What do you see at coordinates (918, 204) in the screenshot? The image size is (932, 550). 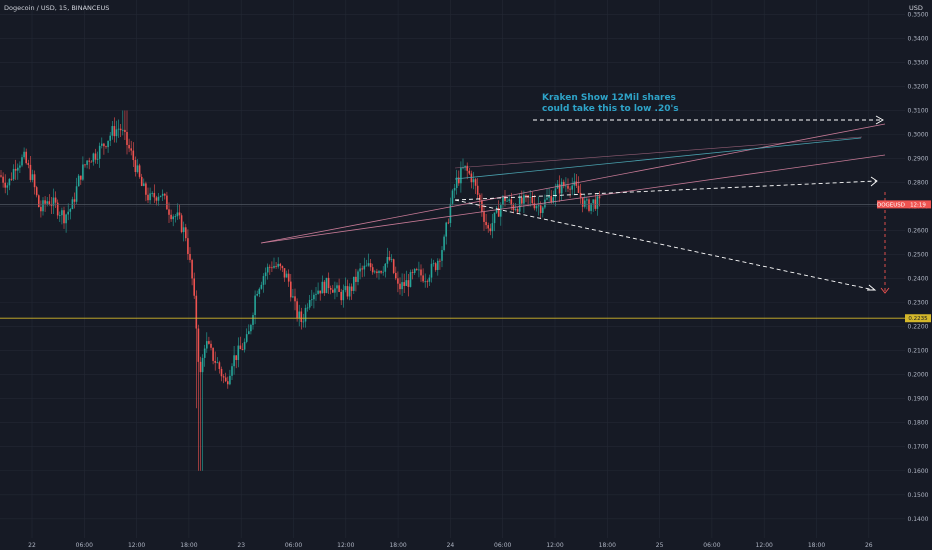 I see `countdown-tag` at bounding box center [918, 204].